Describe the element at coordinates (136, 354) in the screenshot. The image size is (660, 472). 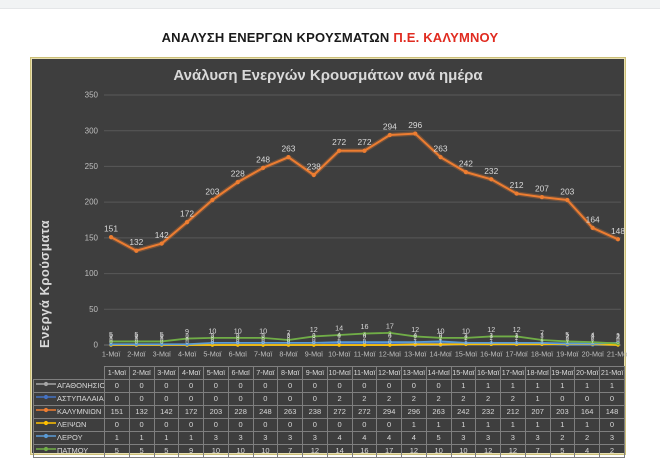
I see `x-tick-label: 2-Μαϊ` at that location.